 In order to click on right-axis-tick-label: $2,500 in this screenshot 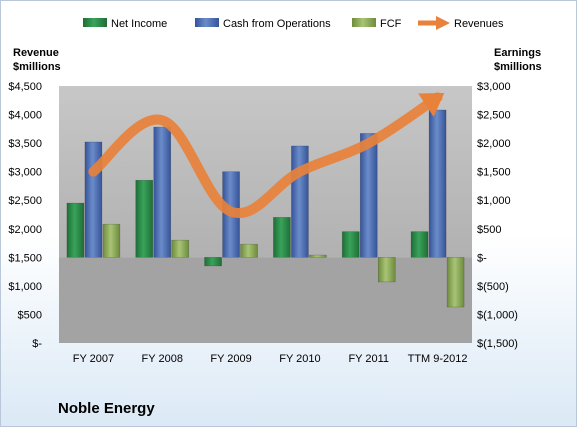, I will do `click(494, 116)`.